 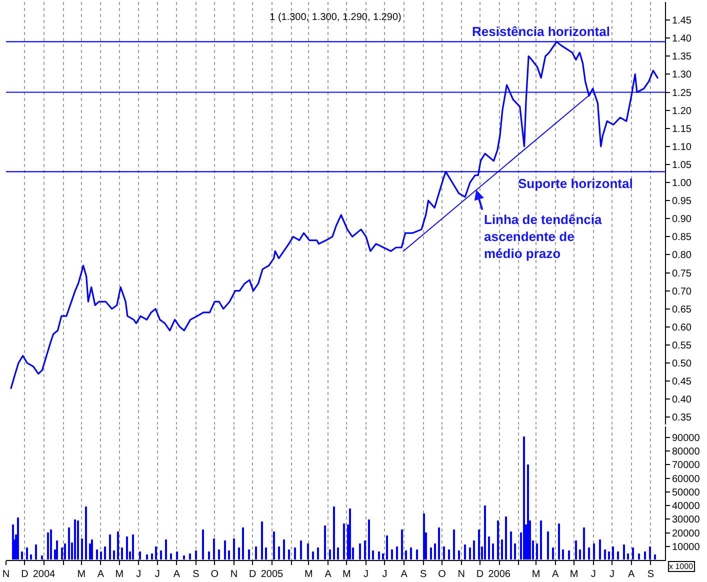 What do you see at coordinates (682, 111) in the screenshot?
I see `y-tick-label: 1.20` at bounding box center [682, 111].